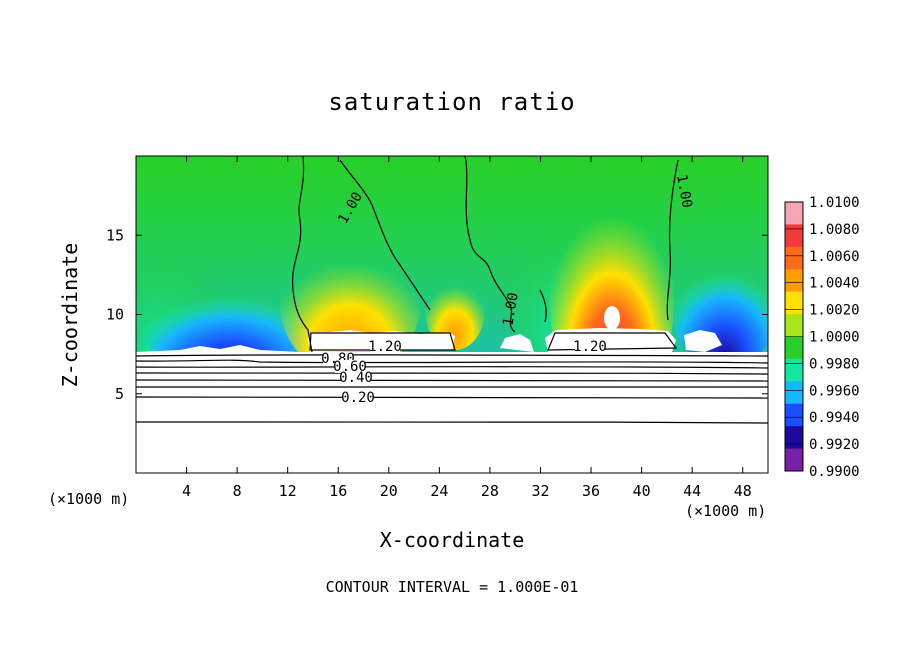 The height and width of the screenshot is (654, 904). I want to click on colorbar-label: 1.0040, so click(834, 284).